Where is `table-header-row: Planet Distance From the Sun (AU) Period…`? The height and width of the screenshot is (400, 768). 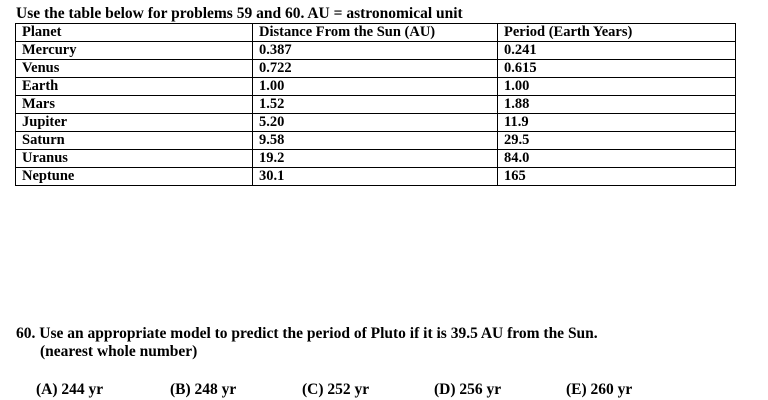
table-header-row: Planet Distance From the Sun (AU) Period… is located at coordinates (375, 32).